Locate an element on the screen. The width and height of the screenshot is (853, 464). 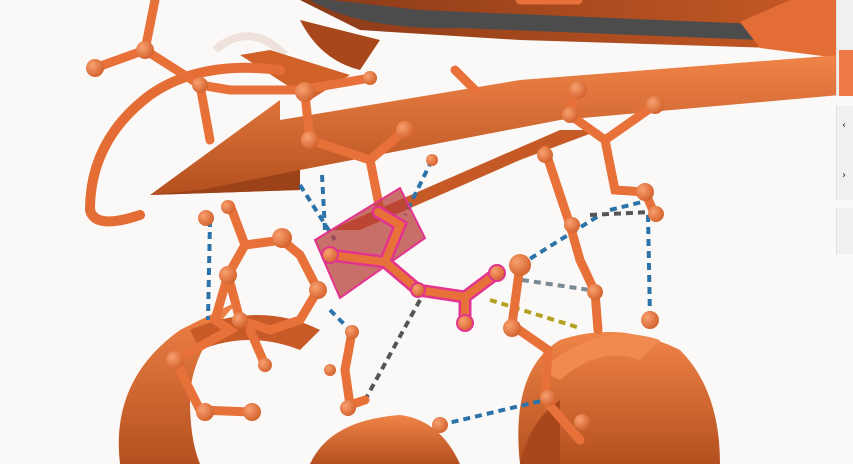
helix-bottom-center is located at coordinates (385, 439).